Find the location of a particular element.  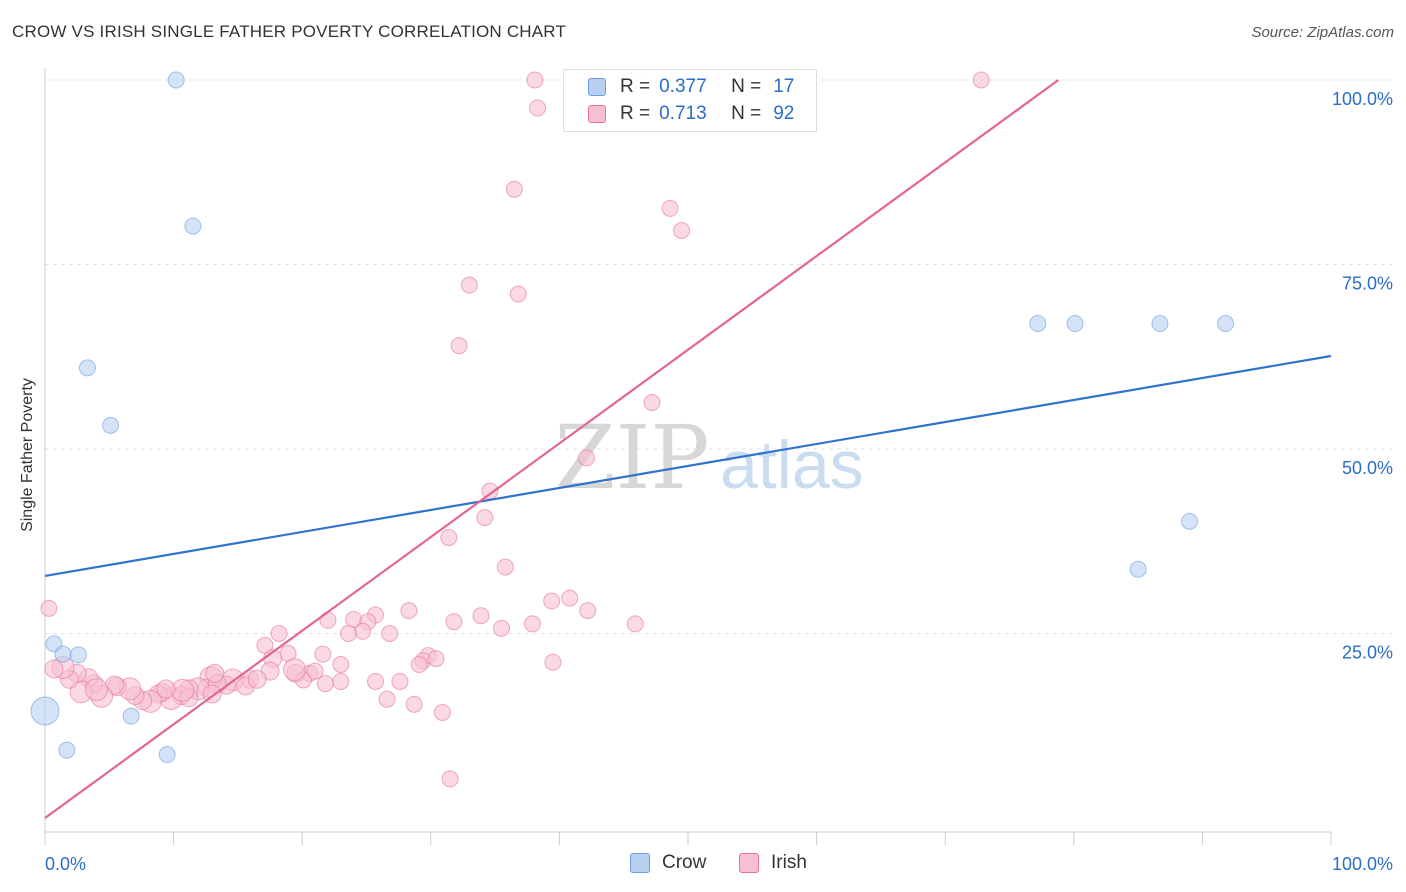

watermark: ZIP atlas is located at coordinates (708, 457).